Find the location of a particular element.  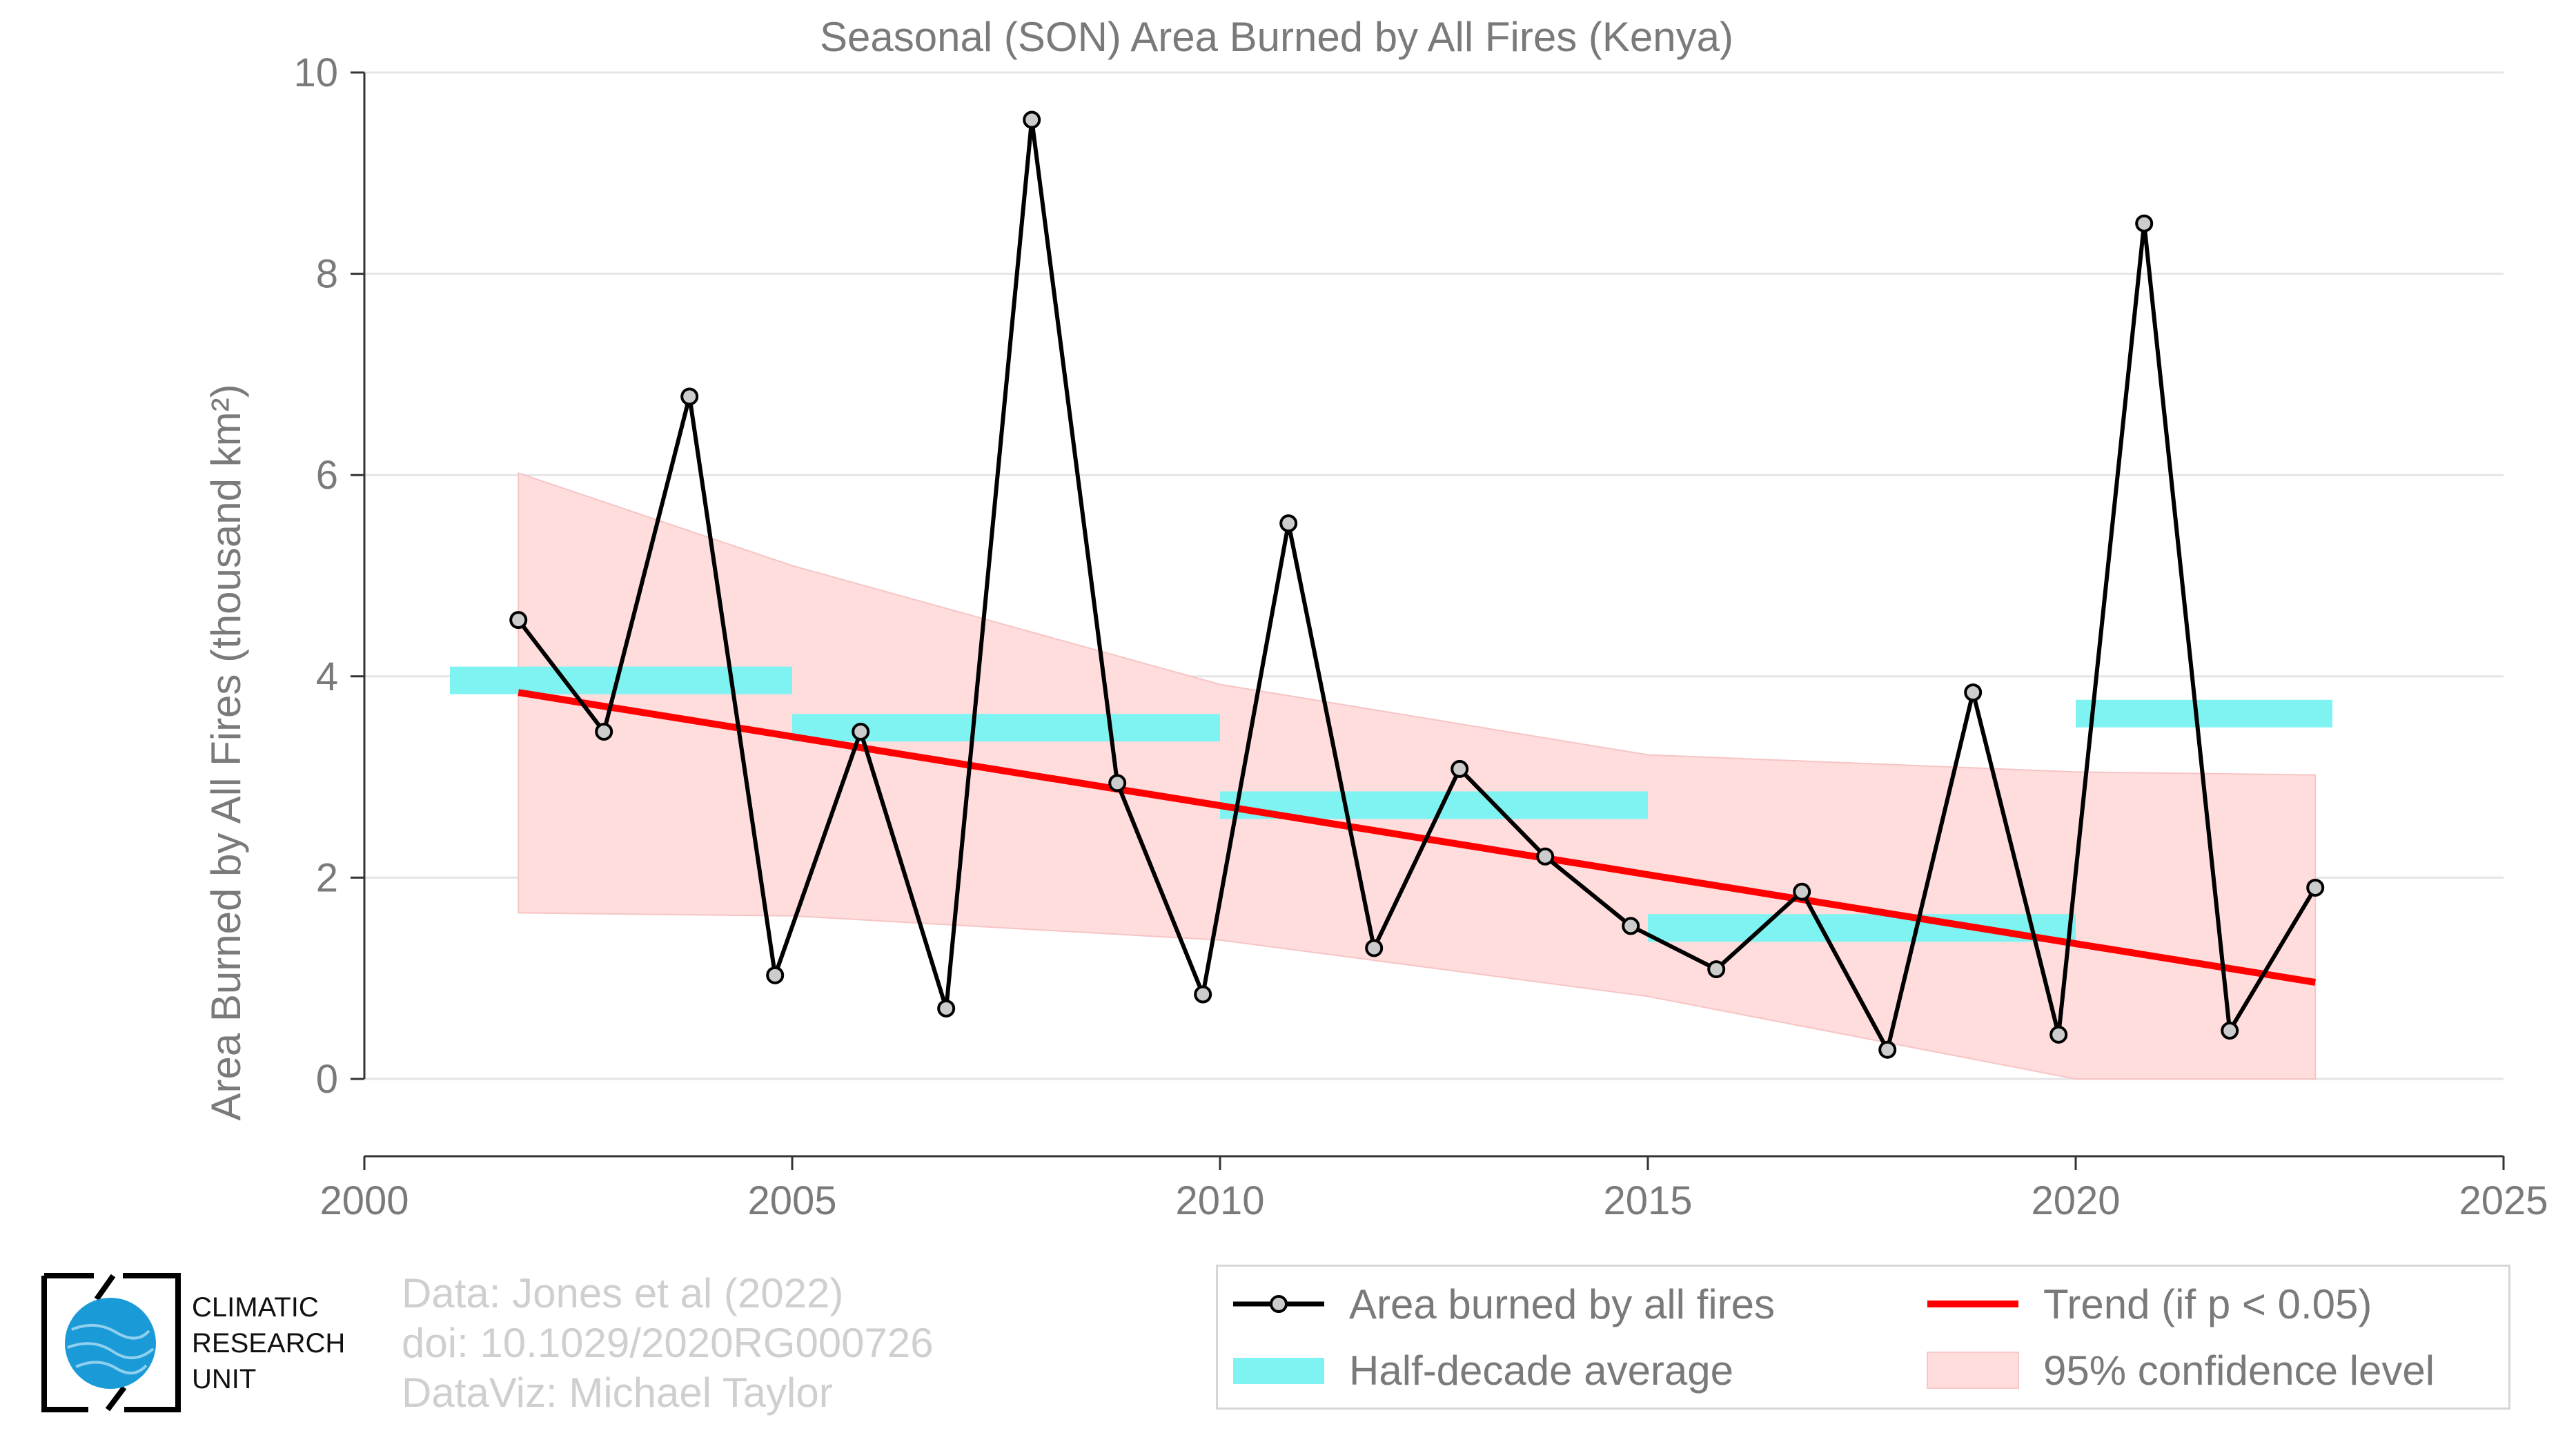

y-tick-label: 8 is located at coordinates (327, 274).